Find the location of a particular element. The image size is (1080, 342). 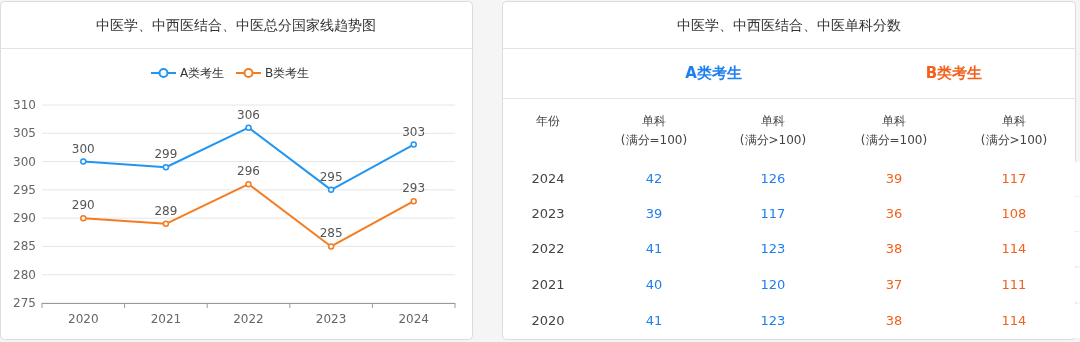

data-label: 285 is located at coordinates (331, 233).